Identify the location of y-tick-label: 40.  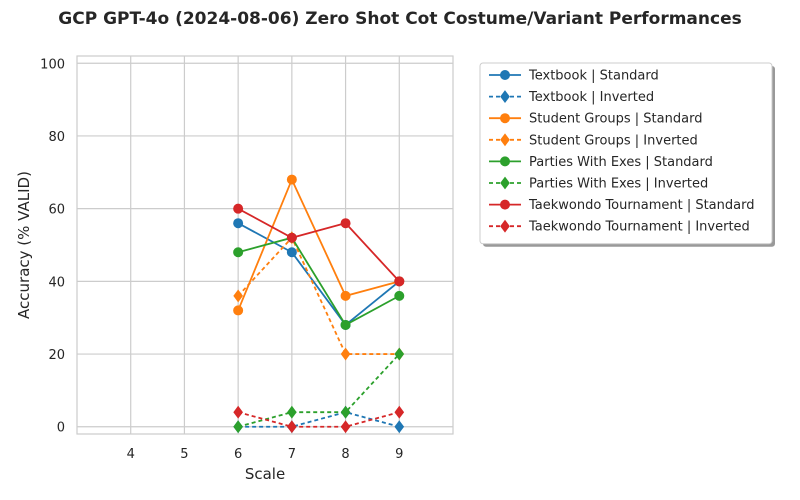
(56, 282).